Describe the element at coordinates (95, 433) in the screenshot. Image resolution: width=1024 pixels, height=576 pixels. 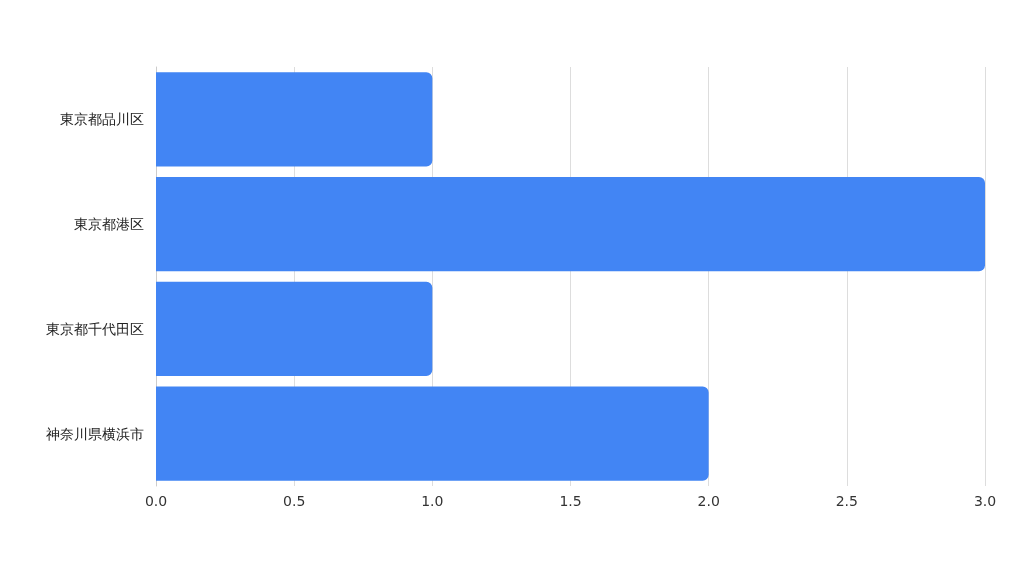
I see `y-tick-label: 神奈川県横浜市` at that location.